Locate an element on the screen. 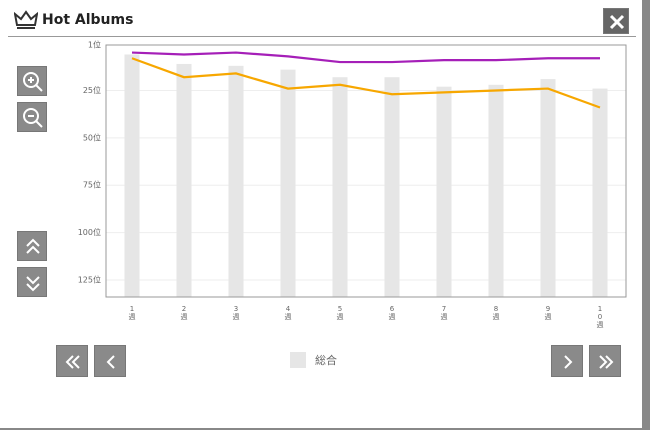 The width and height of the screenshot is (650, 430). legend-item: 総合 is located at coordinates (313, 360).